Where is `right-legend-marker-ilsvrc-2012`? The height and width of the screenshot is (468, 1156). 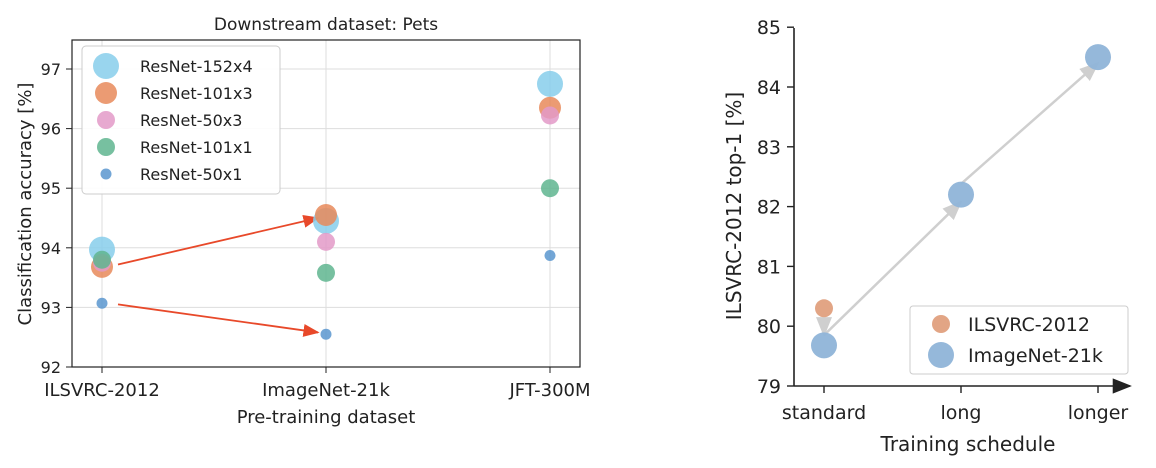 right-legend-marker-ilsvrc-2012 is located at coordinates (941, 324).